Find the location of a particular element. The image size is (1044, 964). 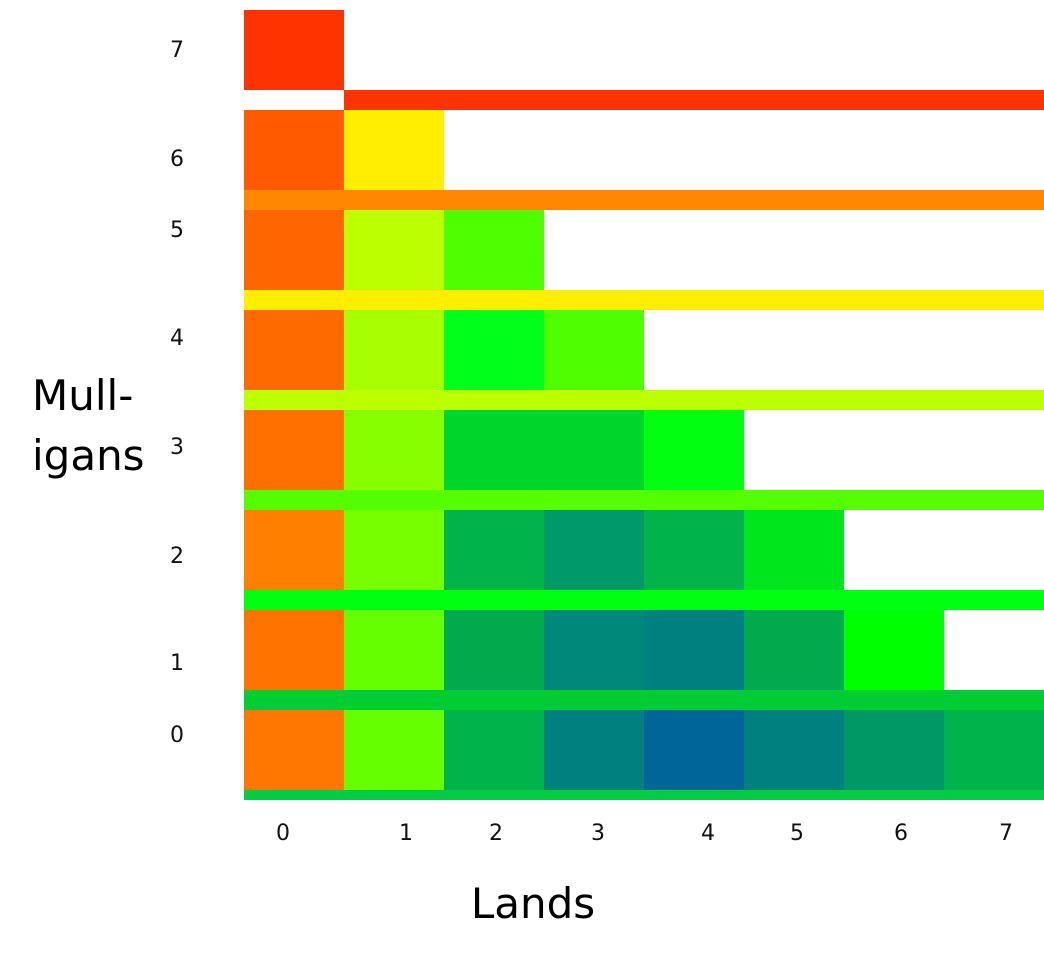

y-axis-ticks: 0 1 2 3 4 5 6 7 is located at coordinates (177, 393).